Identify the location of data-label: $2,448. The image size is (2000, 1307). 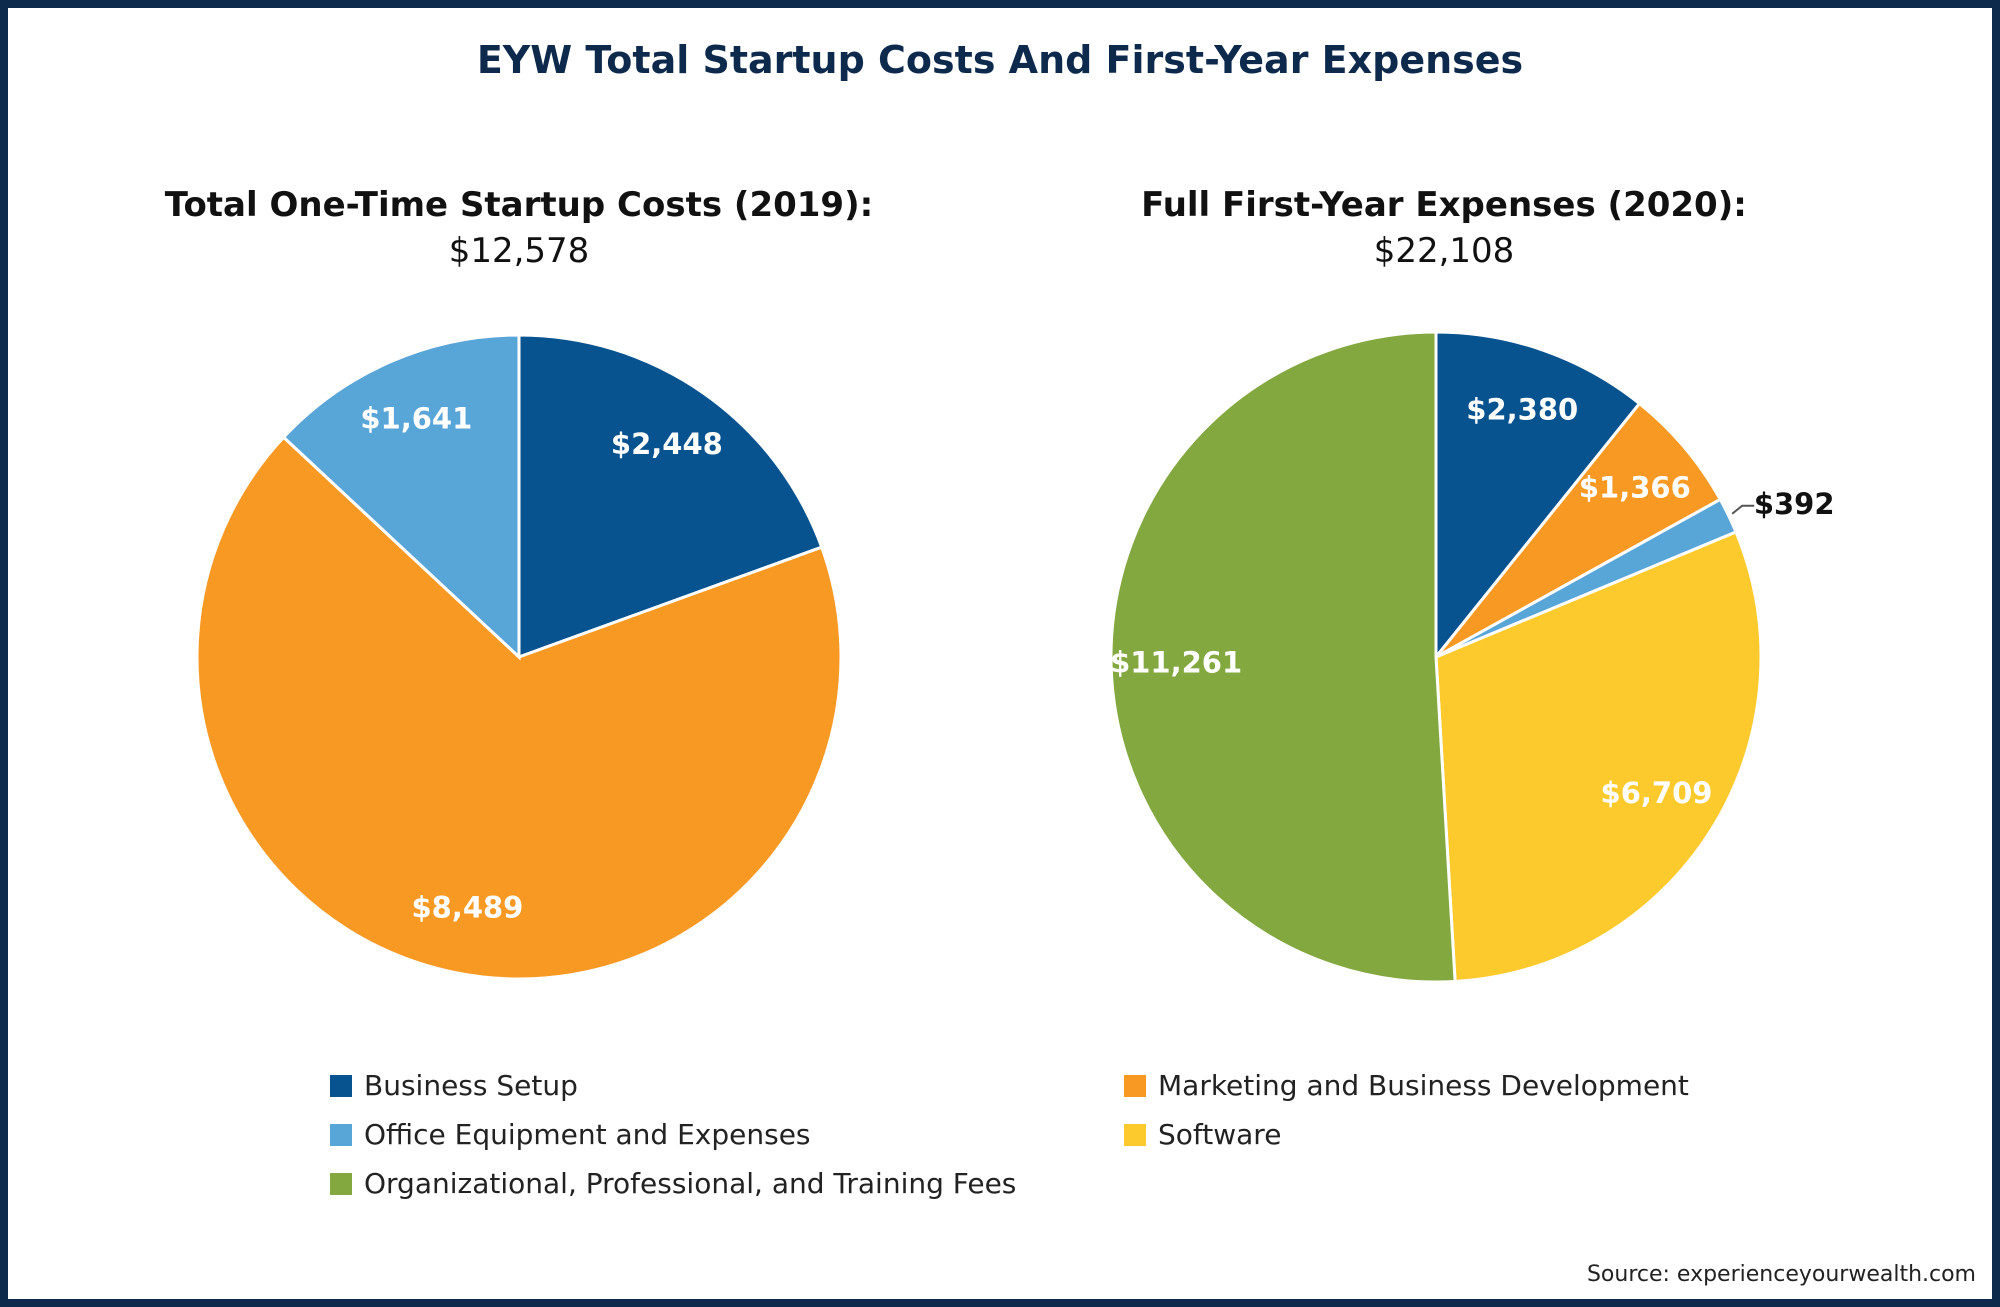
(667, 444).